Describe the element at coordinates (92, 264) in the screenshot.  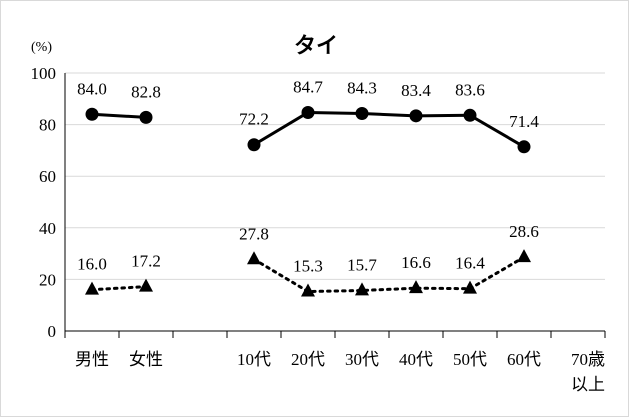
I see `data-label: 16.0` at that location.